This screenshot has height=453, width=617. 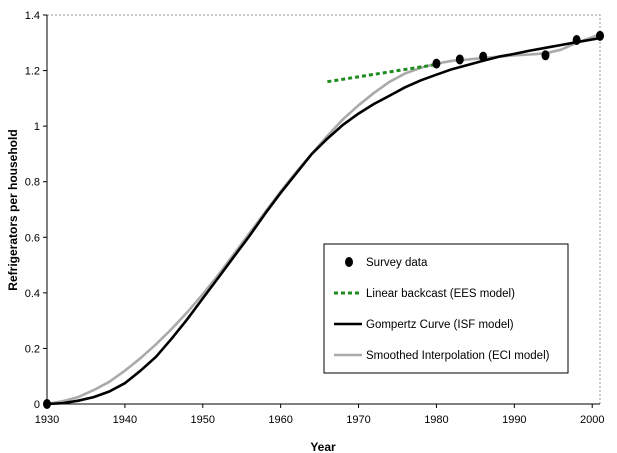 I want to click on legend-label: Survey data, so click(x=397, y=263).